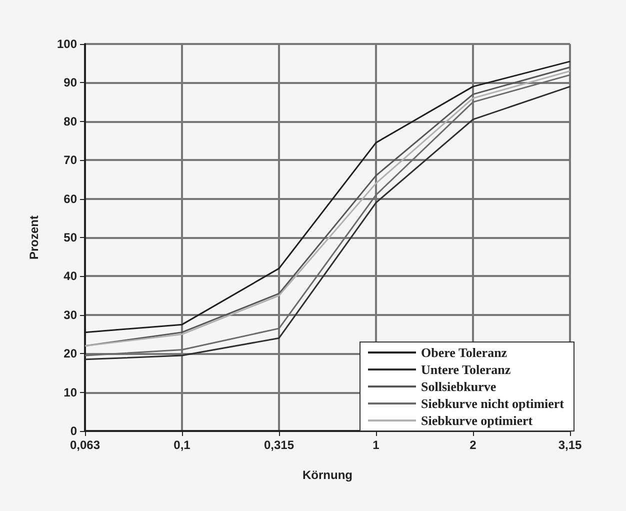 The width and height of the screenshot is (626, 511). I want to click on y-tick-label: 20, so click(71, 353).